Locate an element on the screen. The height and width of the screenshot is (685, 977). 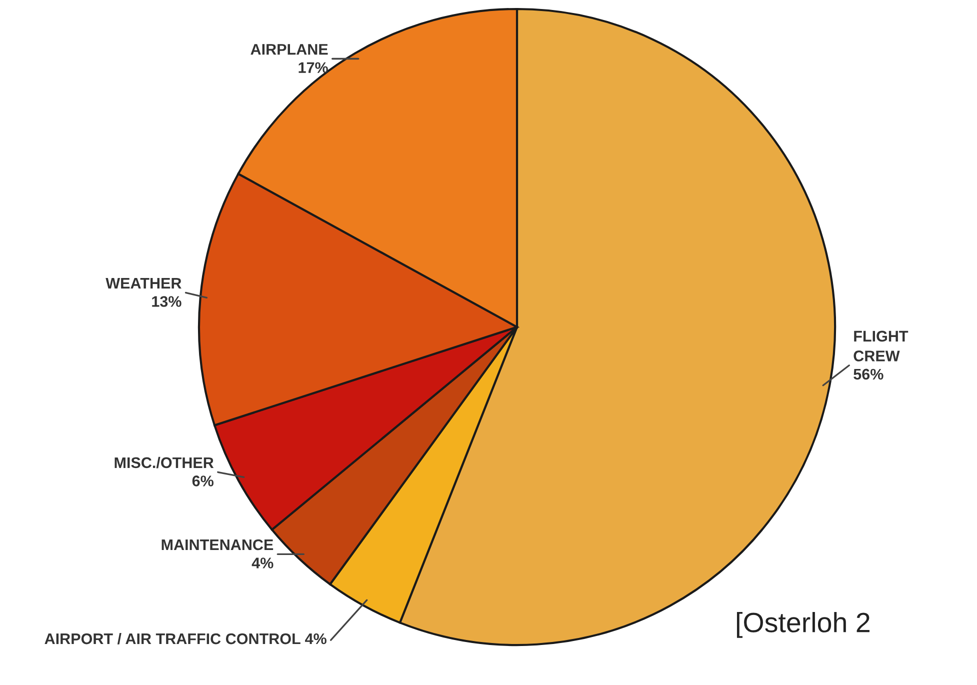
slice-label: AIRPLANE is located at coordinates (289, 49).